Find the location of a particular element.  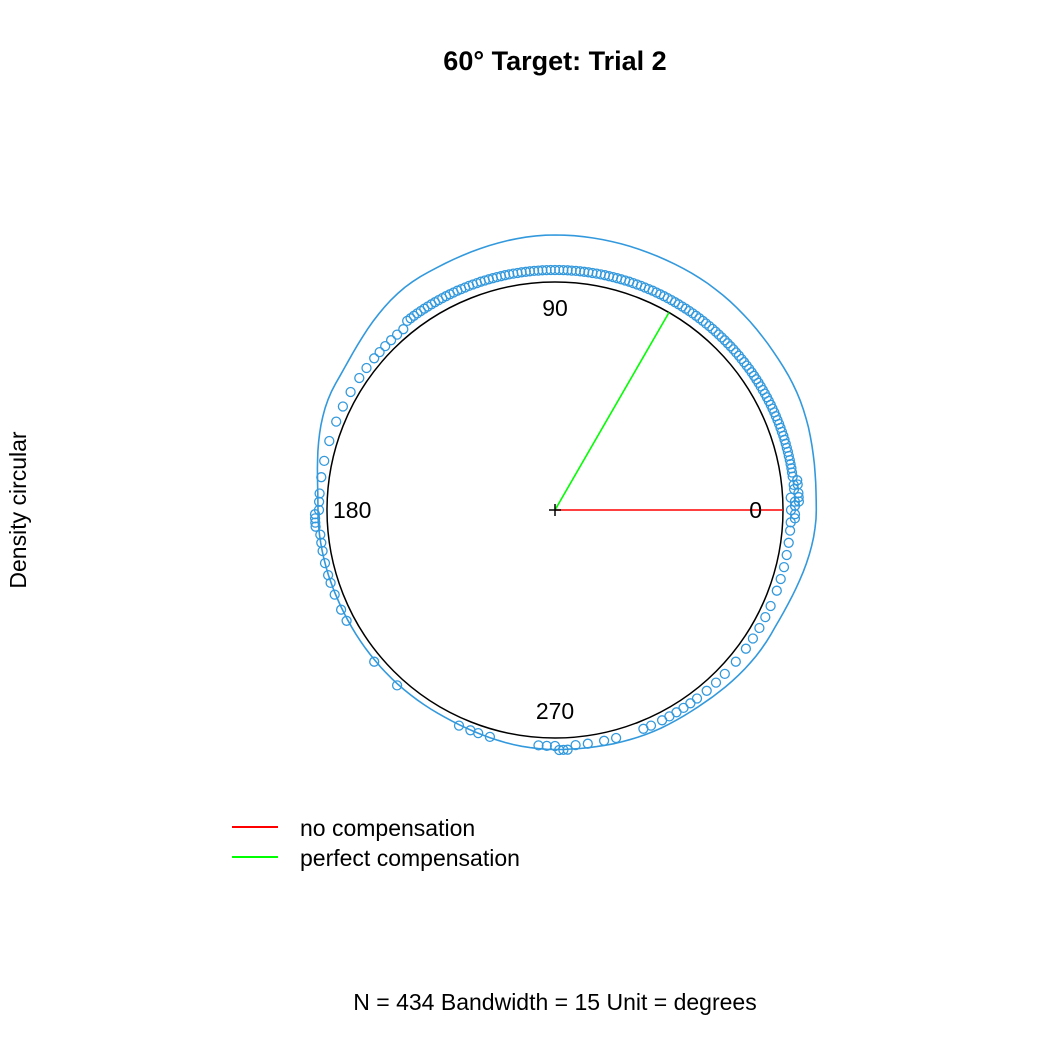

legend: no compensation perfect compensation is located at coordinates (376, 843).